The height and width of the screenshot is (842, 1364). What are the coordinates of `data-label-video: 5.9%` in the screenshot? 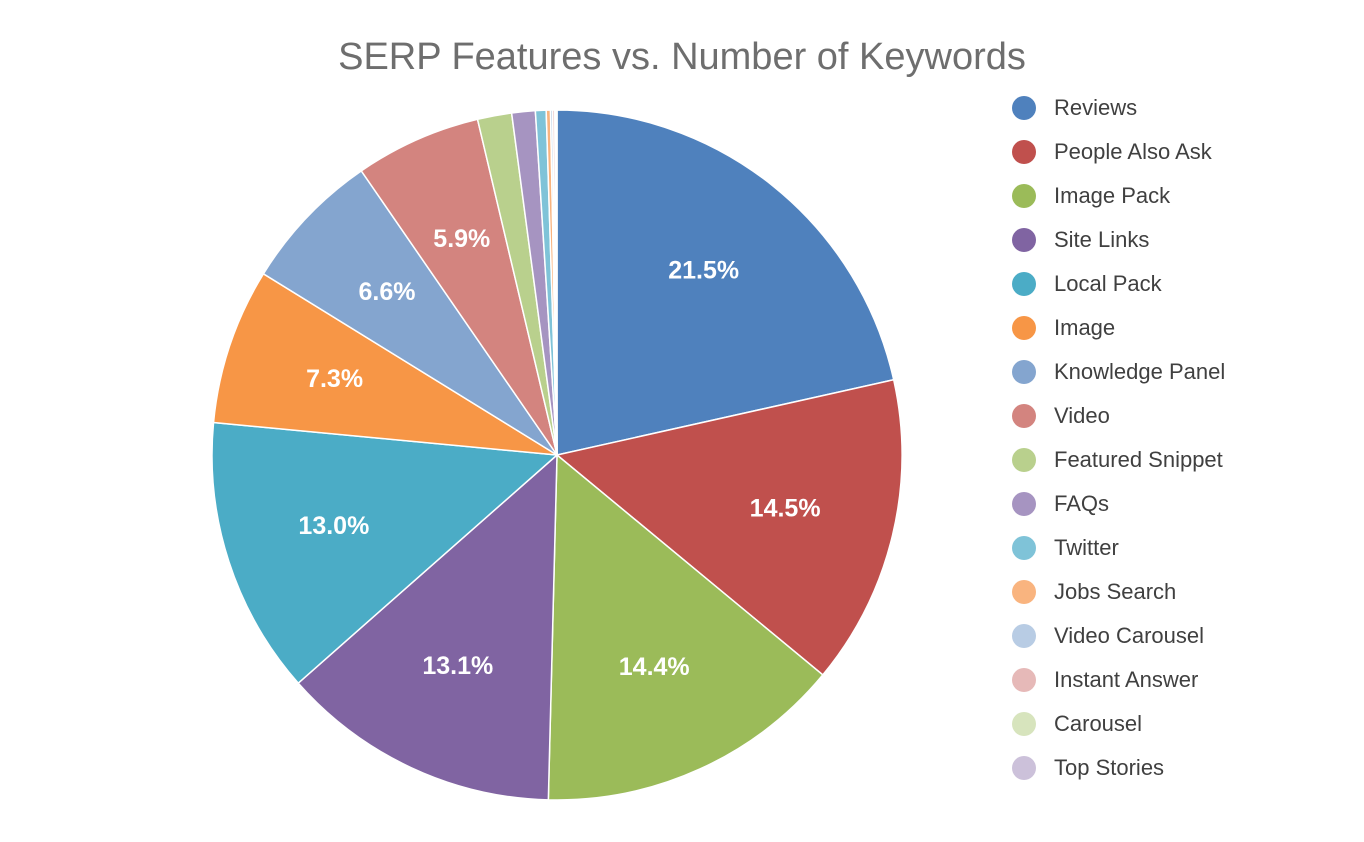 It's located at (461, 239).